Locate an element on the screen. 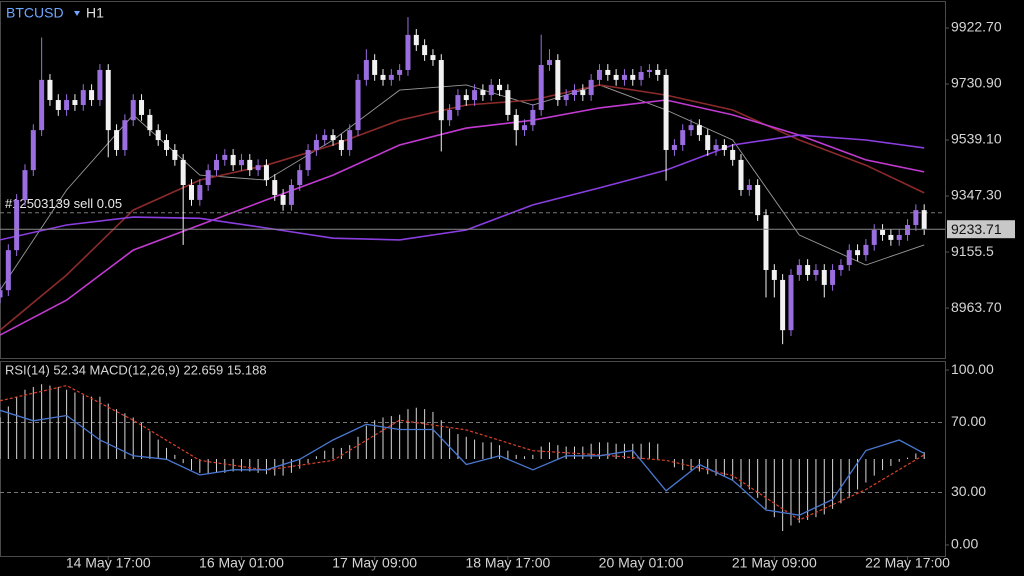  x-tick-label: 20 May 01:00 is located at coordinates (641, 563).